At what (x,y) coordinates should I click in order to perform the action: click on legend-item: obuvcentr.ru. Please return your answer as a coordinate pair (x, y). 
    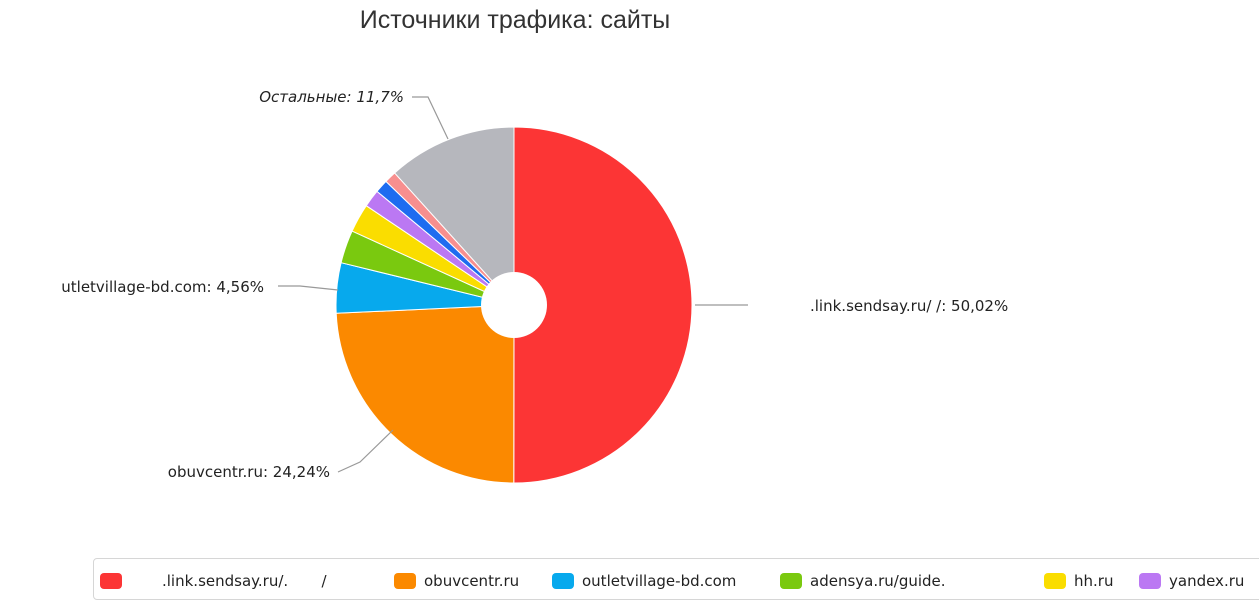
    Looking at the image, I should click on (456, 581).